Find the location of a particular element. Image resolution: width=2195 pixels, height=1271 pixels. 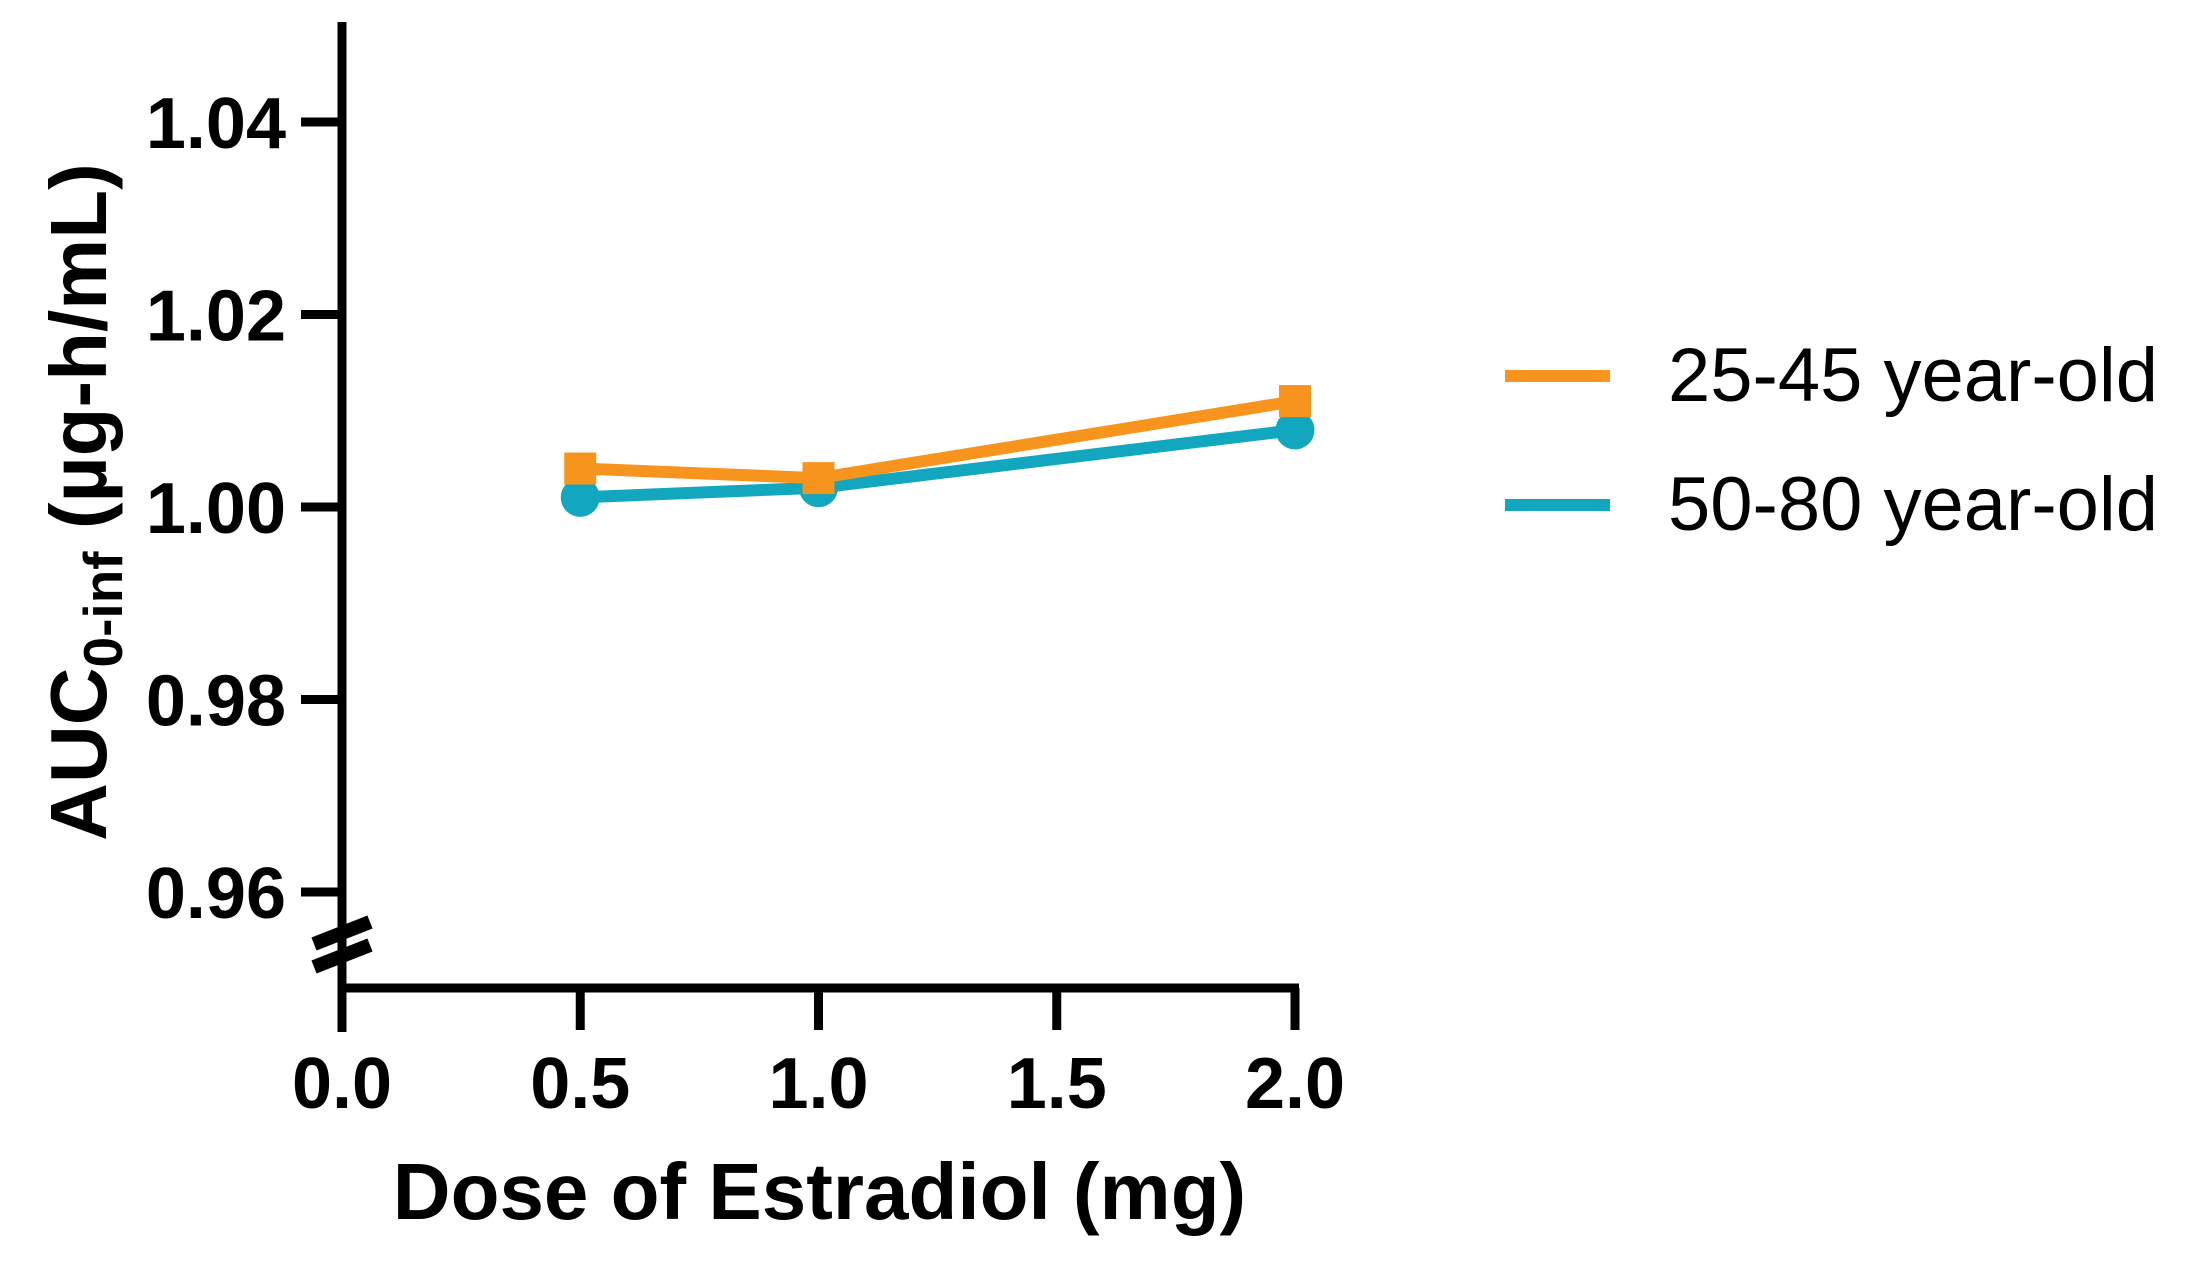

x-tick-label: 1.5 is located at coordinates (1057, 1084).